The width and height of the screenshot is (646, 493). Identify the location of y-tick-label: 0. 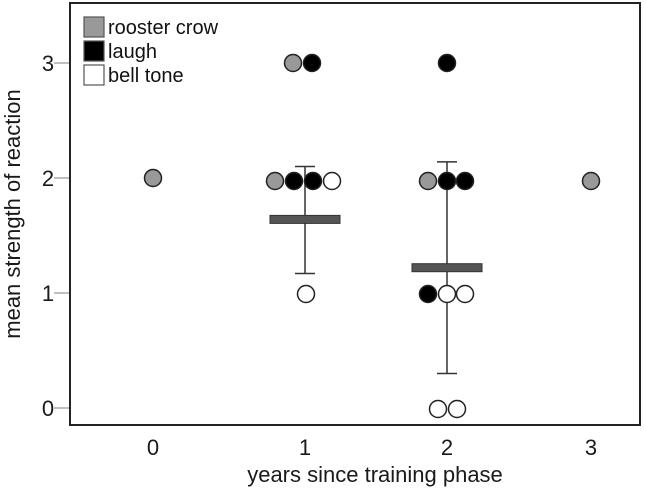
(48, 408).